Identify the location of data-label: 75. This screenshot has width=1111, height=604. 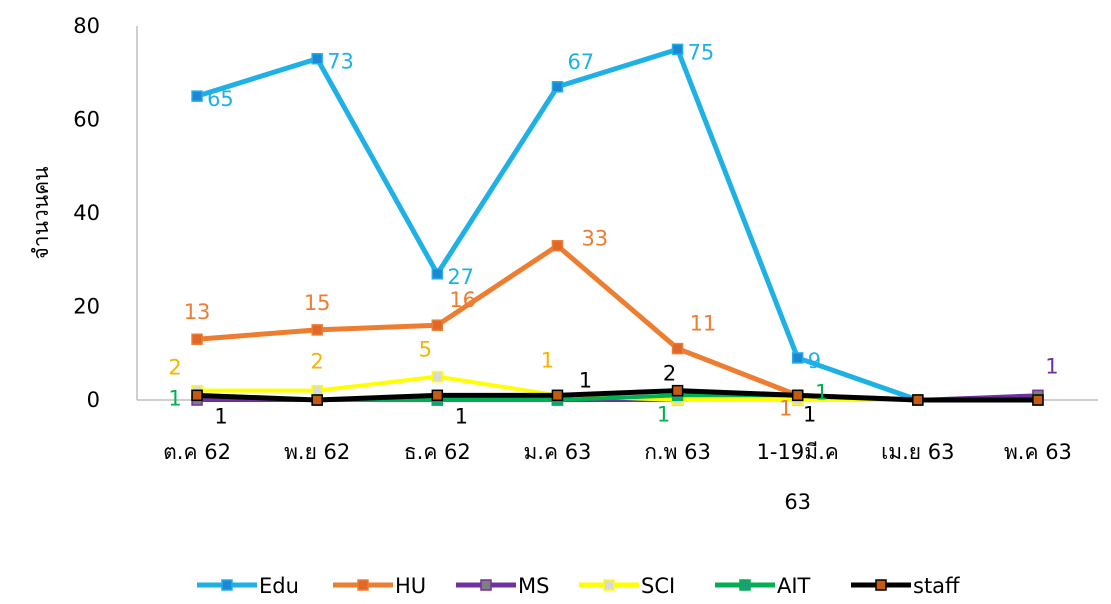
(701, 52).